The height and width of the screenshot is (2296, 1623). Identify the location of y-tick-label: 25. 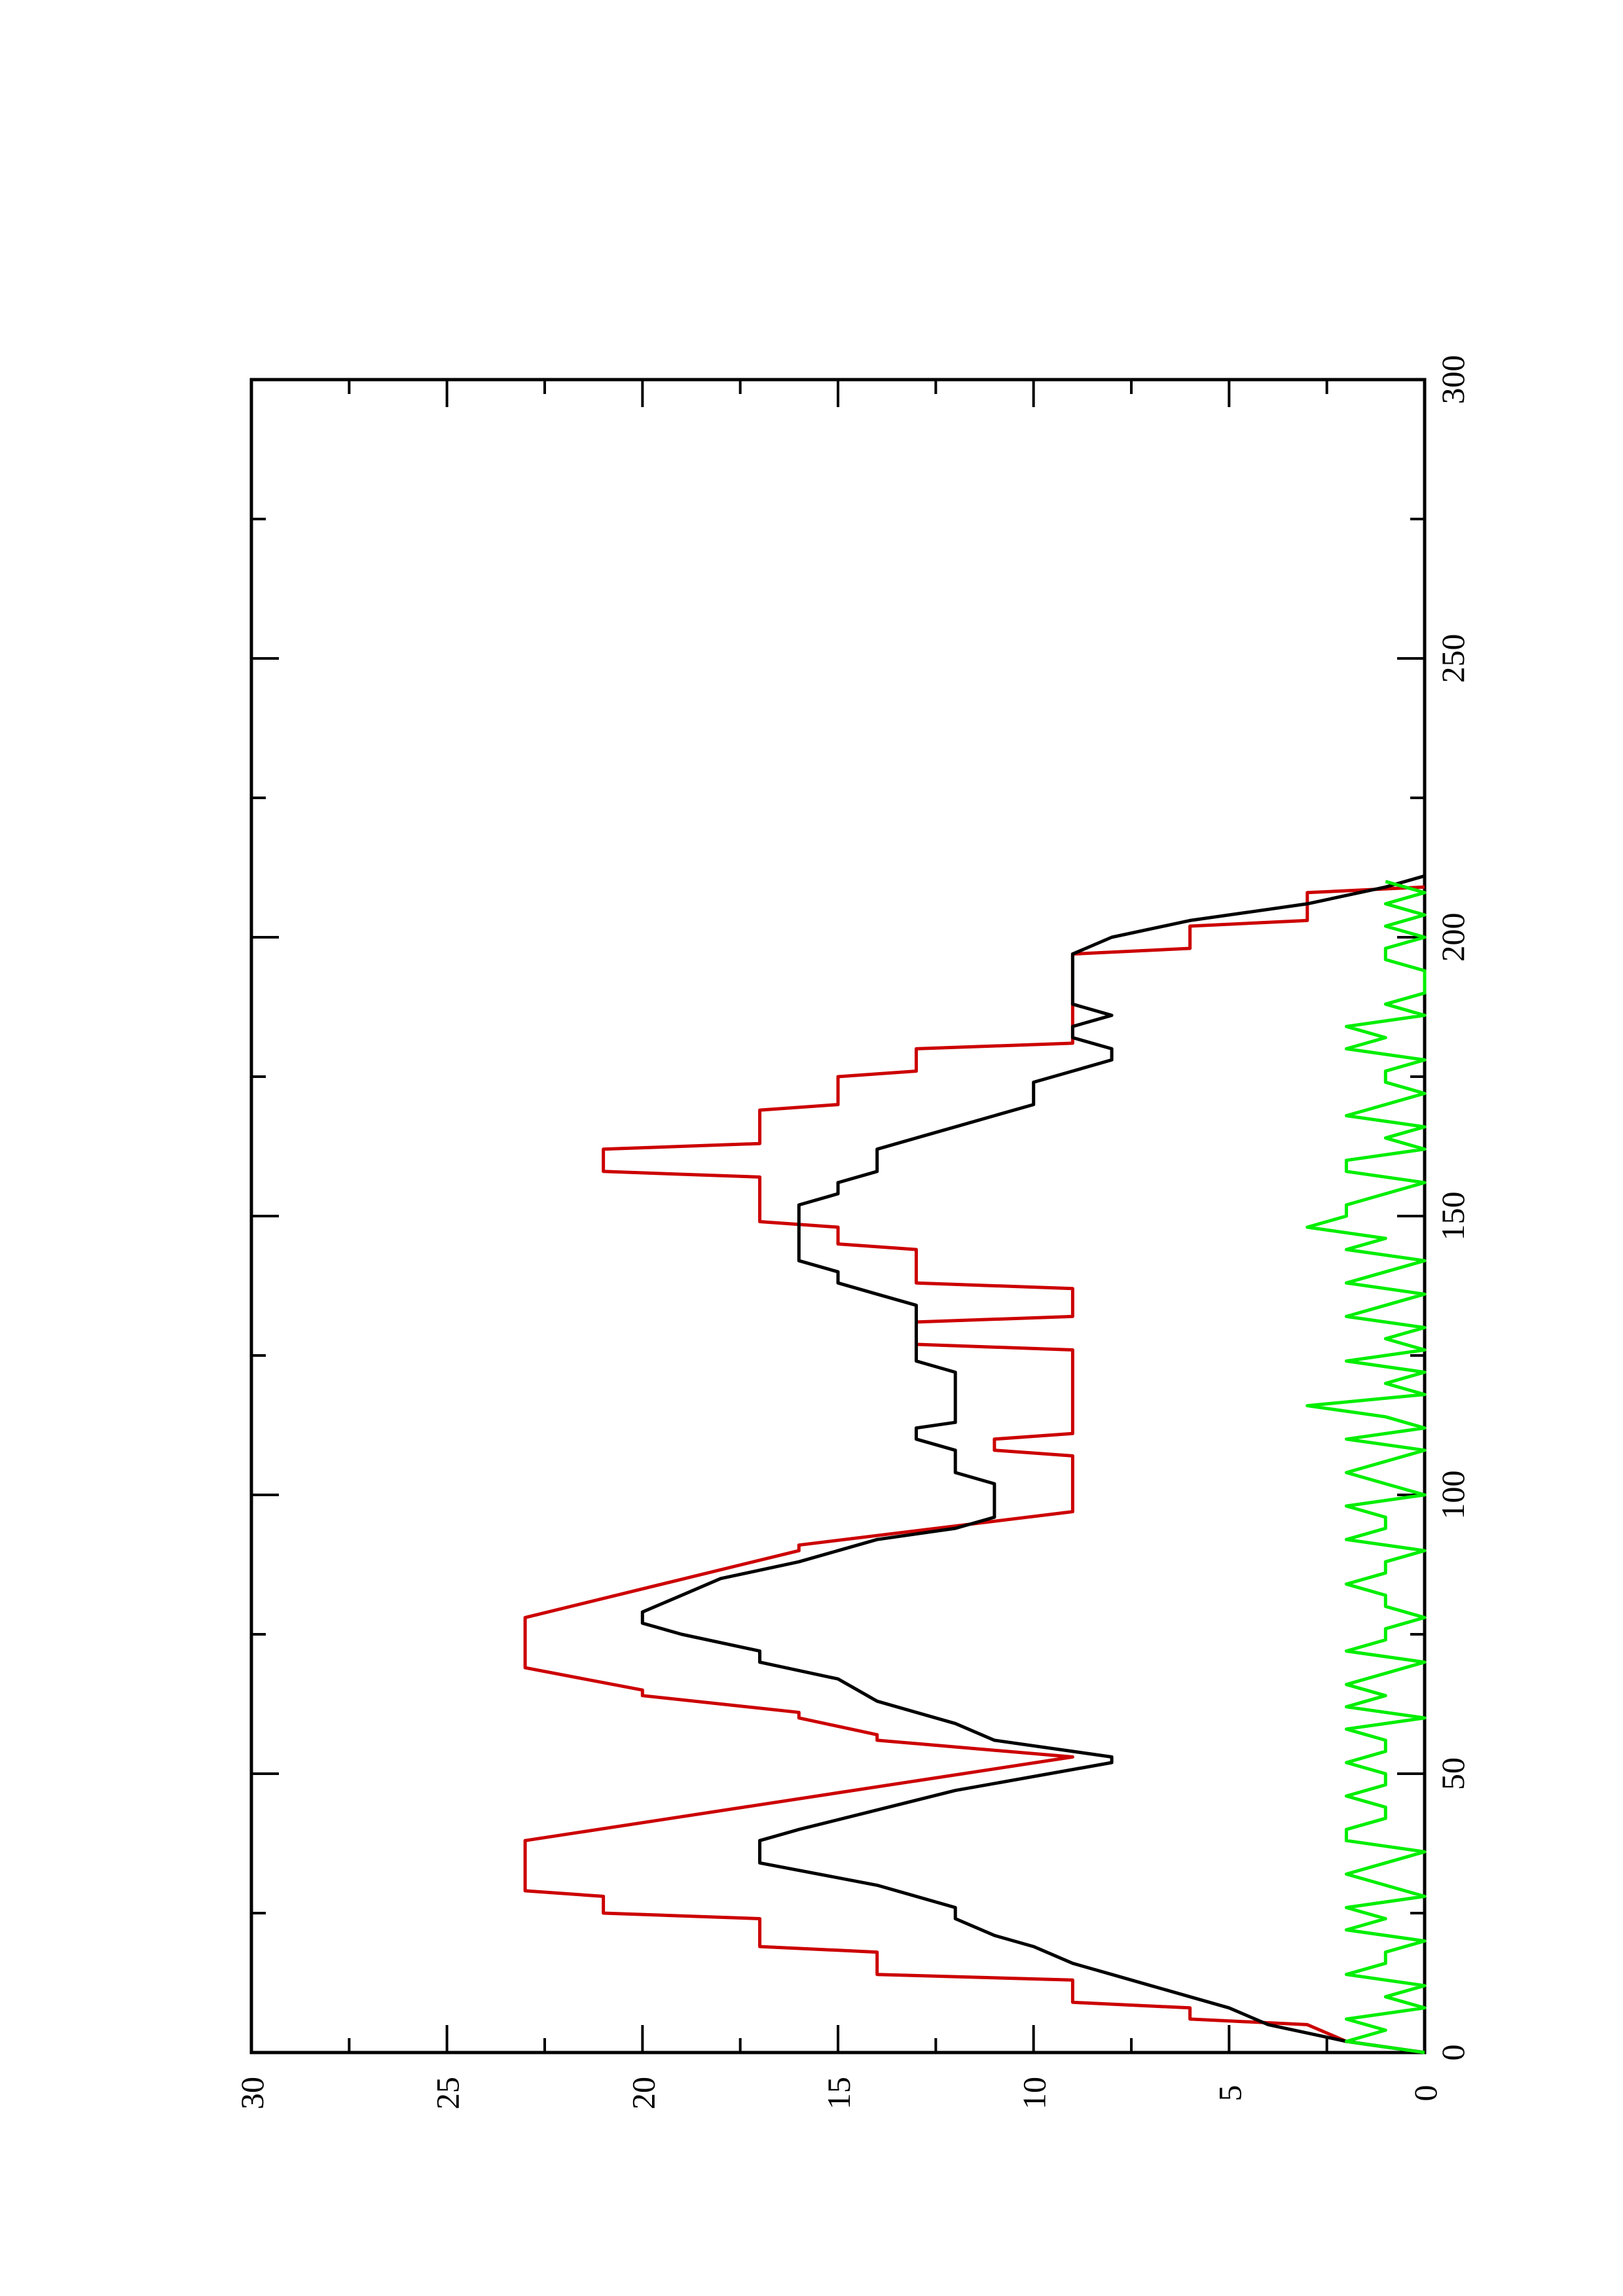
(447, 2093).